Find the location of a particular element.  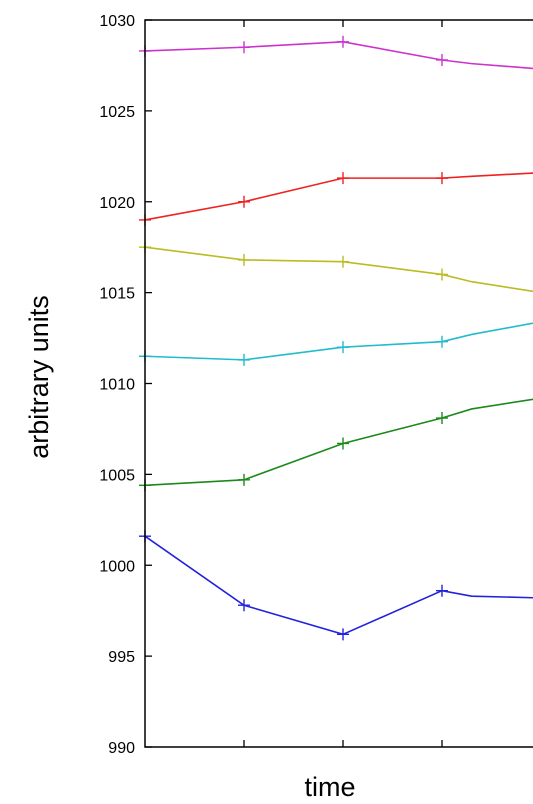

y-tick-label: 1010 is located at coordinates (117, 385).